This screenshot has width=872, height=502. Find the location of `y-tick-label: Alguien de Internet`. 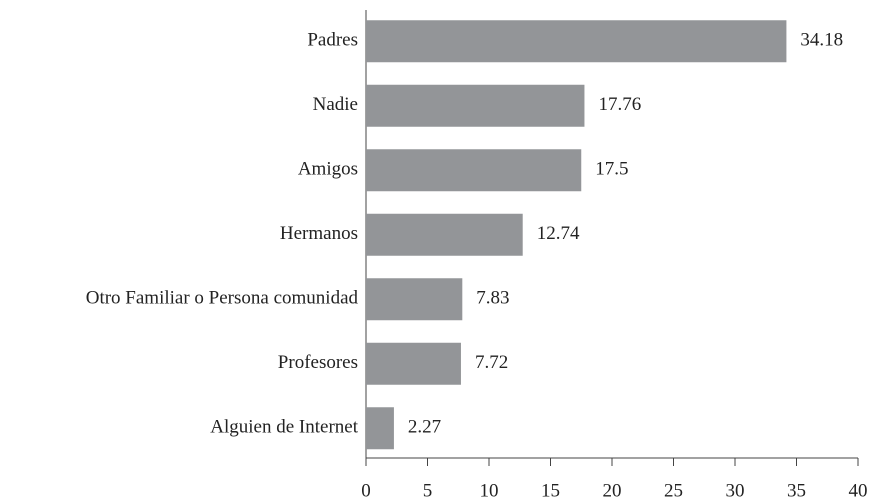

y-tick-label: Alguien de Internet is located at coordinates (284, 427).